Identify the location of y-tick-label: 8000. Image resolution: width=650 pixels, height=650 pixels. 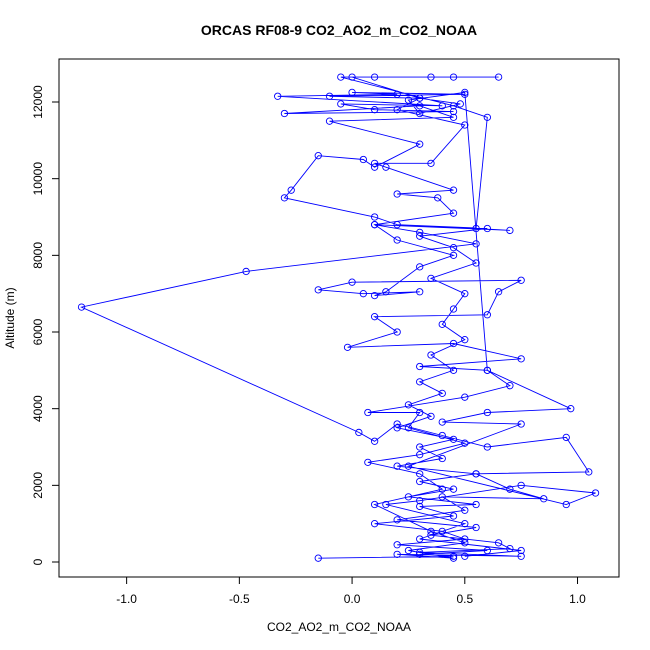
(38, 255).